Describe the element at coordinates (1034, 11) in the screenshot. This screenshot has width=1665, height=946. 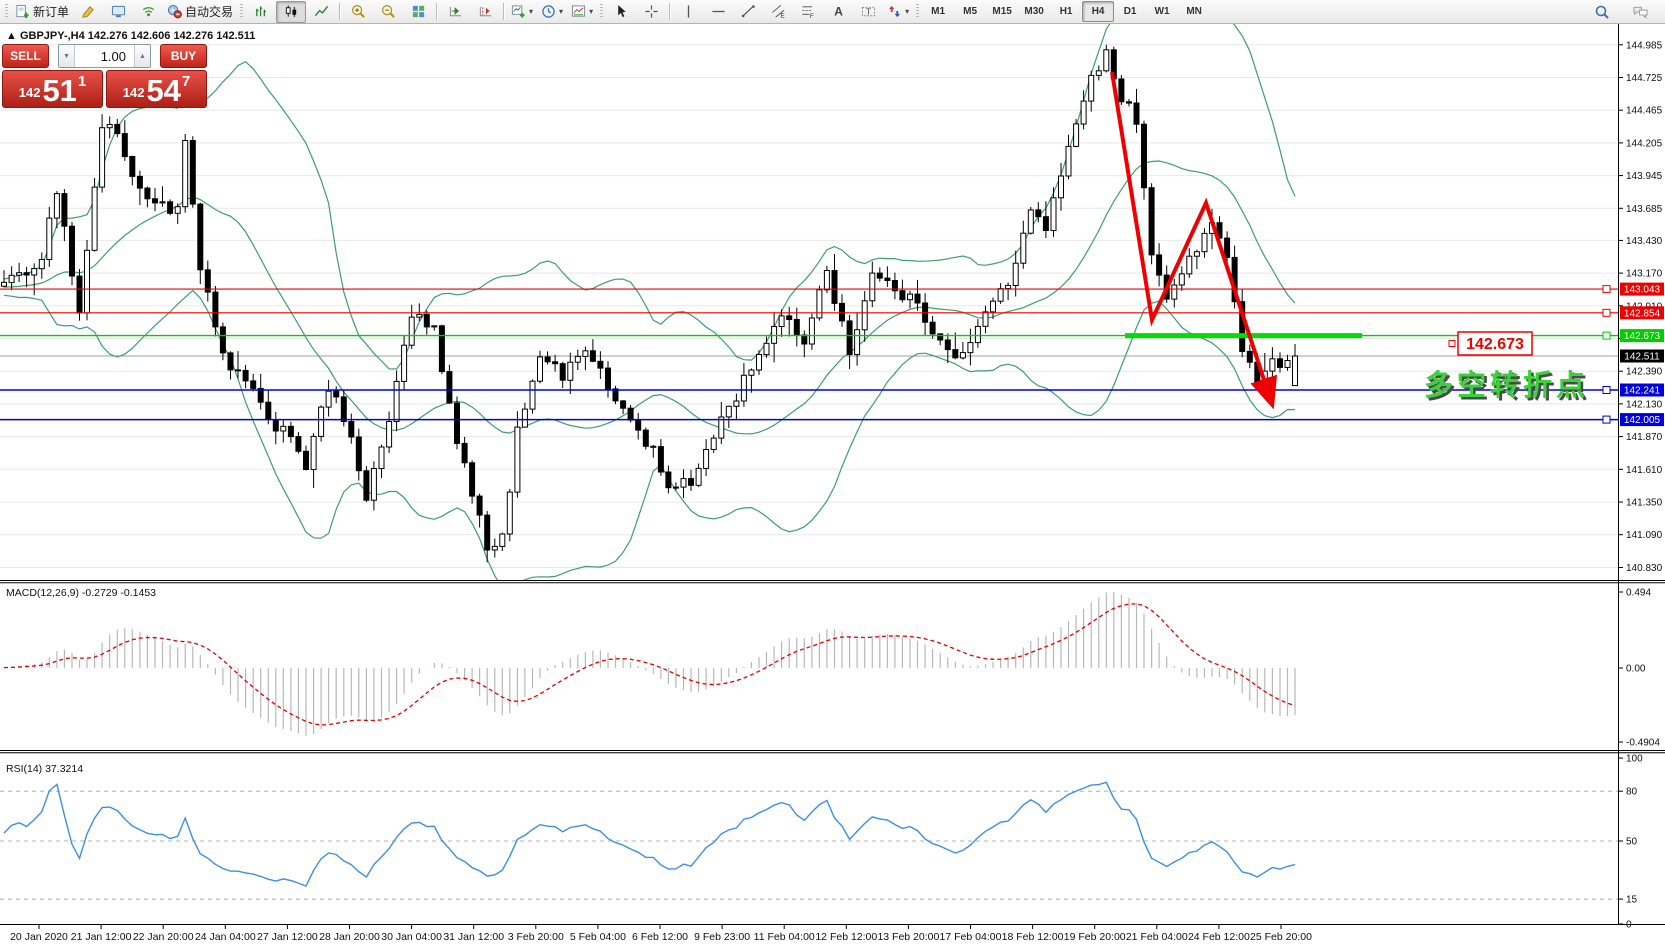
I see `timeframe-M30: M30` at that location.